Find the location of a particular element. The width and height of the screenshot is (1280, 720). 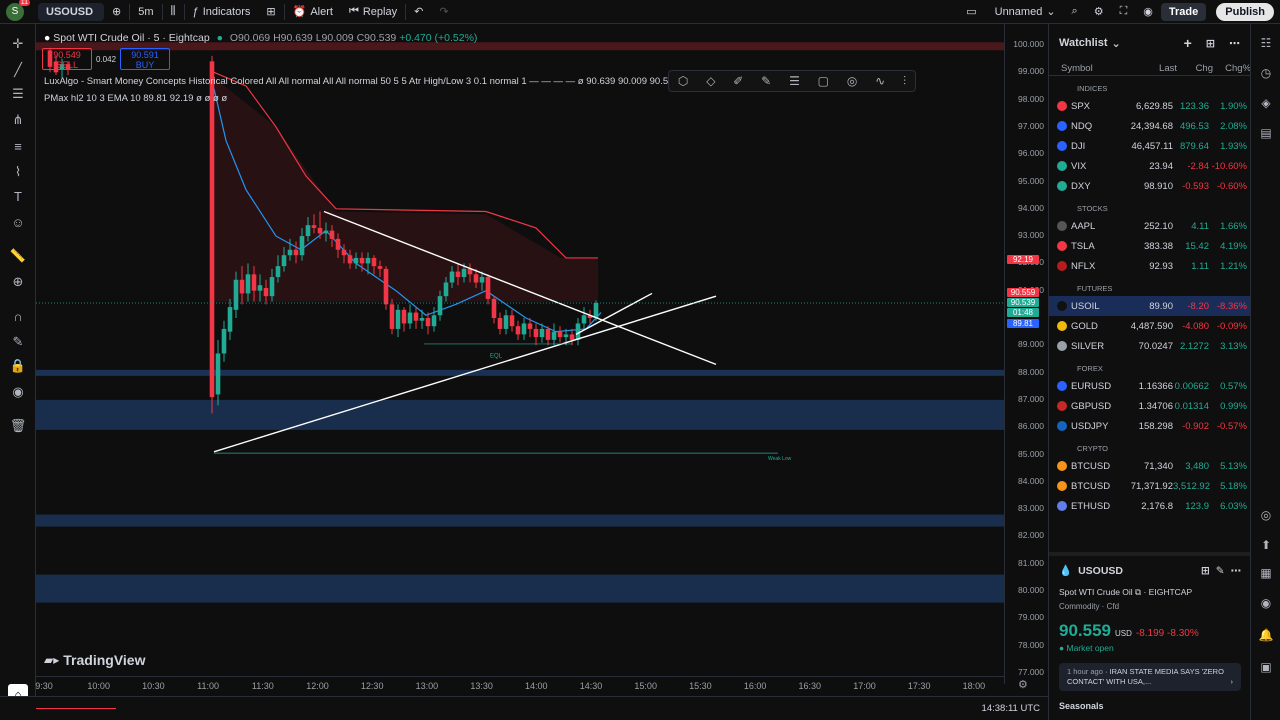

fullscreen-icon: ⛶ is located at coordinates (1123, 11).